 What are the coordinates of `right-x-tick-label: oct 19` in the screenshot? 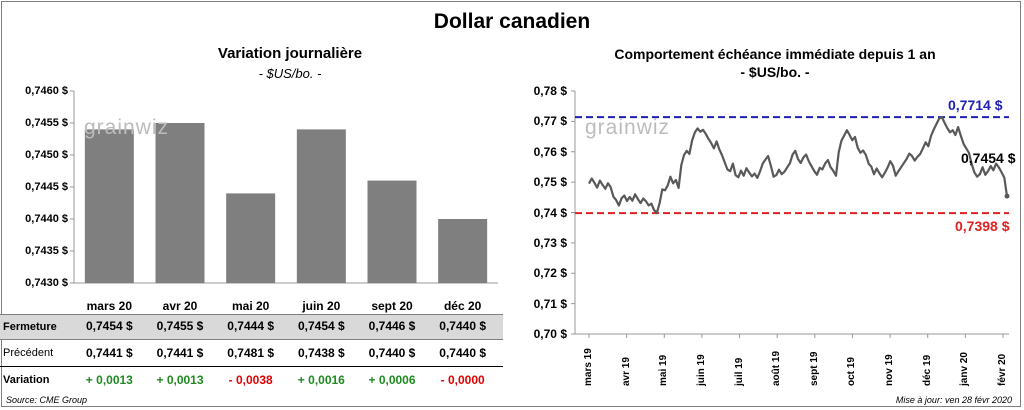 It's located at (852, 371).